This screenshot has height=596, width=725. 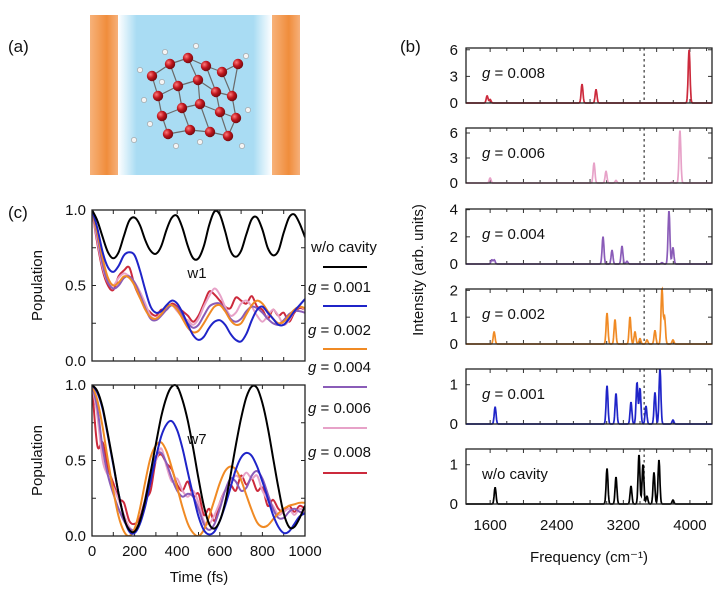 What do you see at coordinates (513, 73) in the screenshot?
I see `spectrum-label: g = 0.008` at bounding box center [513, 73].